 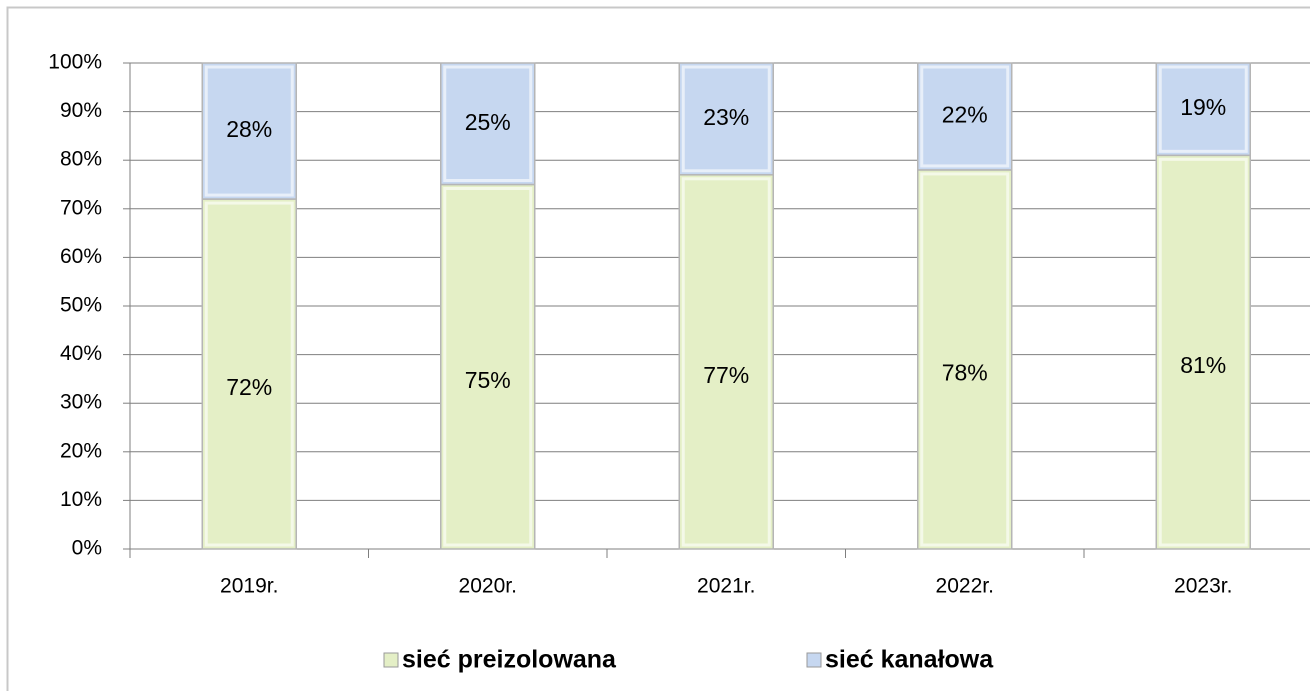 I want to click on y-tick-label: 40%, so click(x=81, y=353).